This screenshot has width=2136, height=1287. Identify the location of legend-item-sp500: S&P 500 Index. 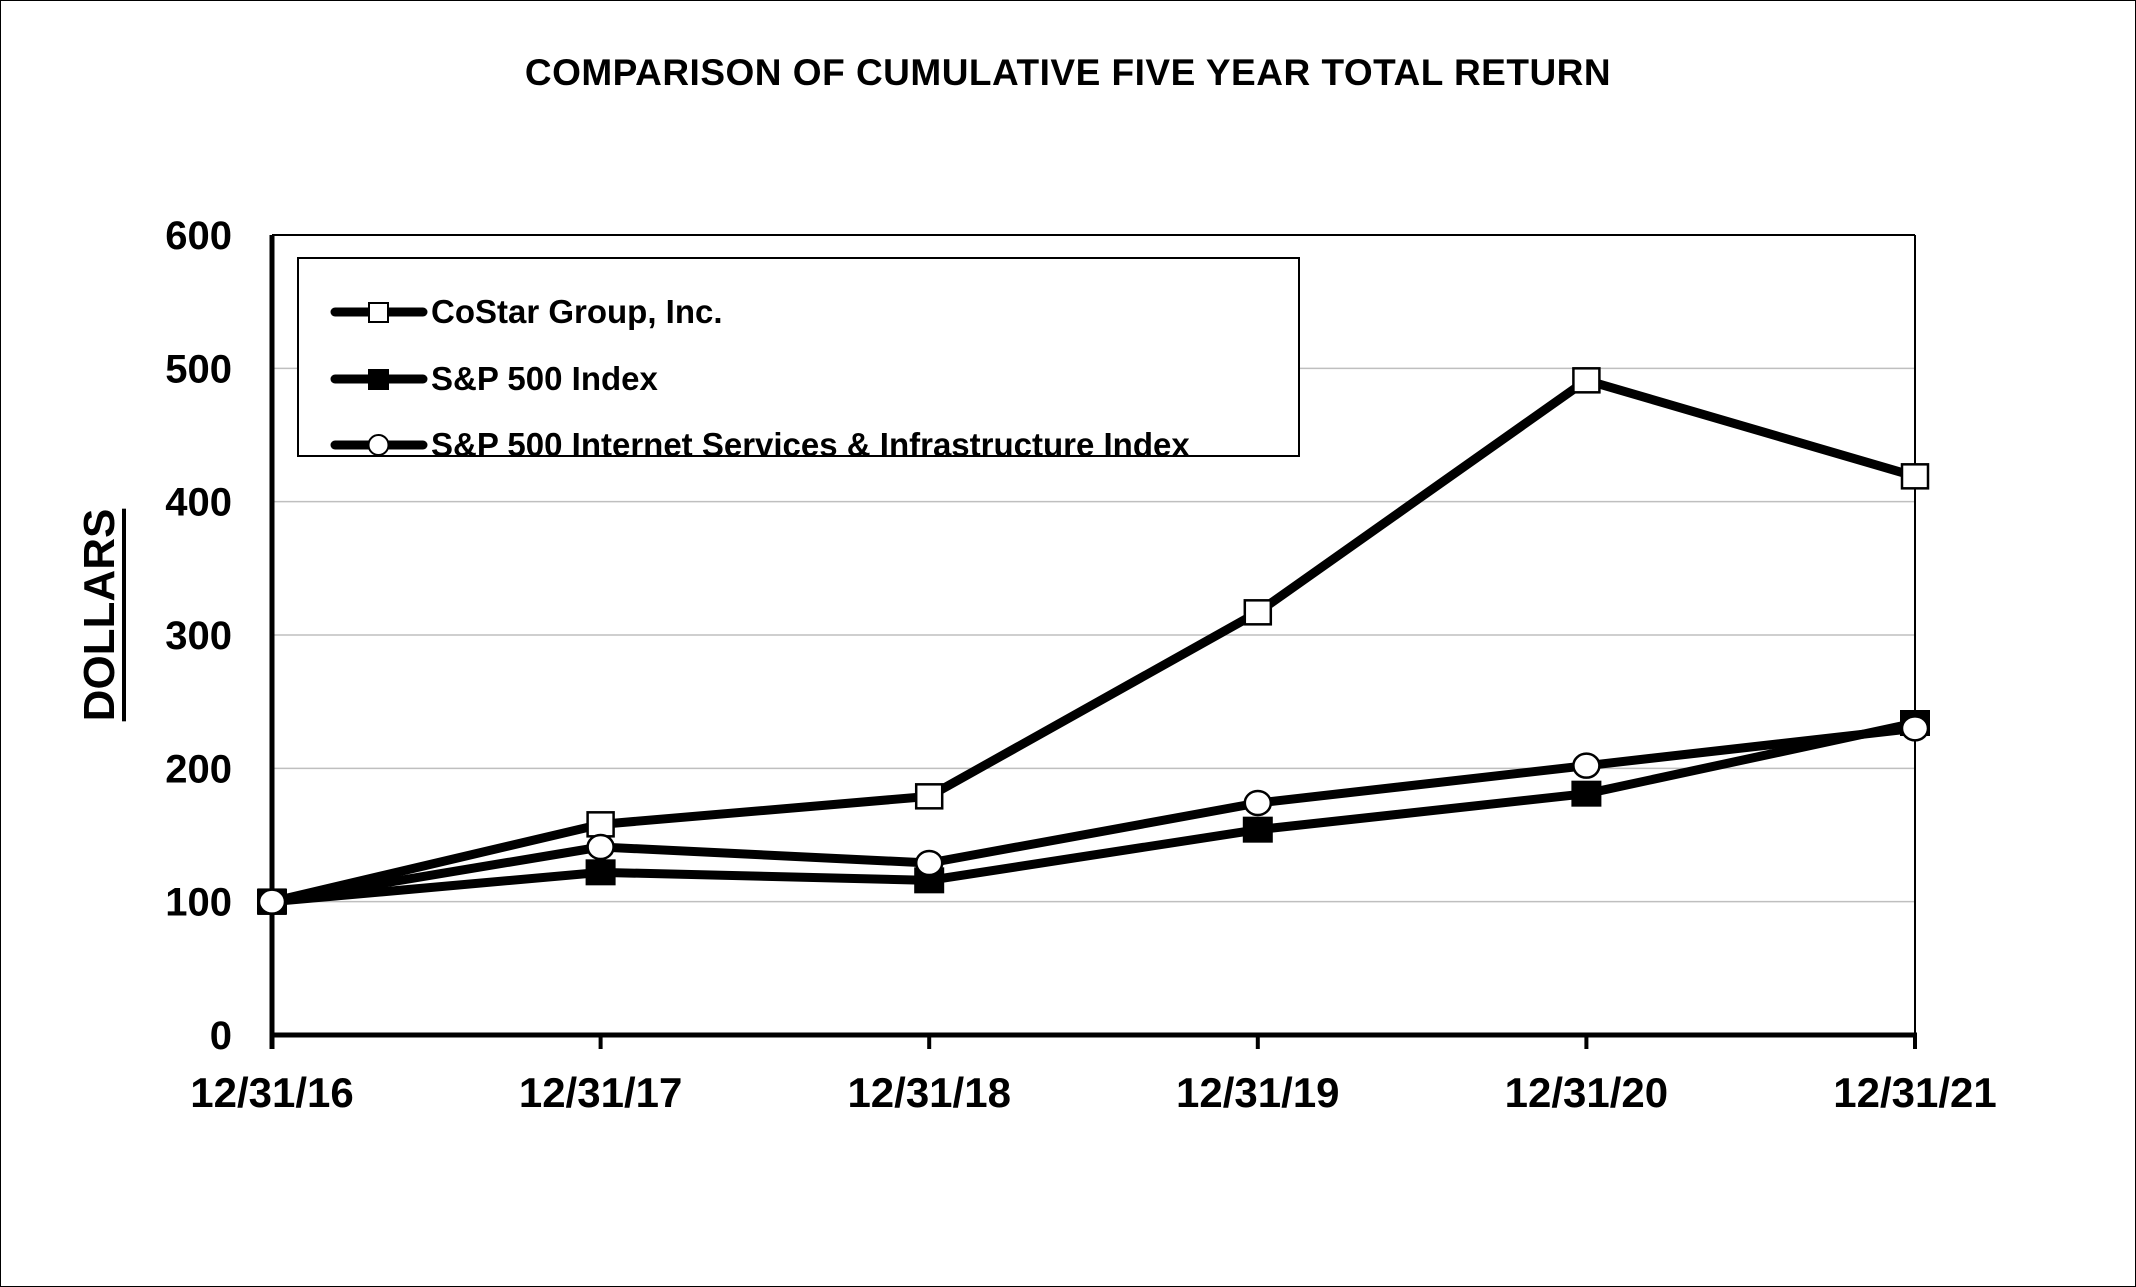
(493, 379).